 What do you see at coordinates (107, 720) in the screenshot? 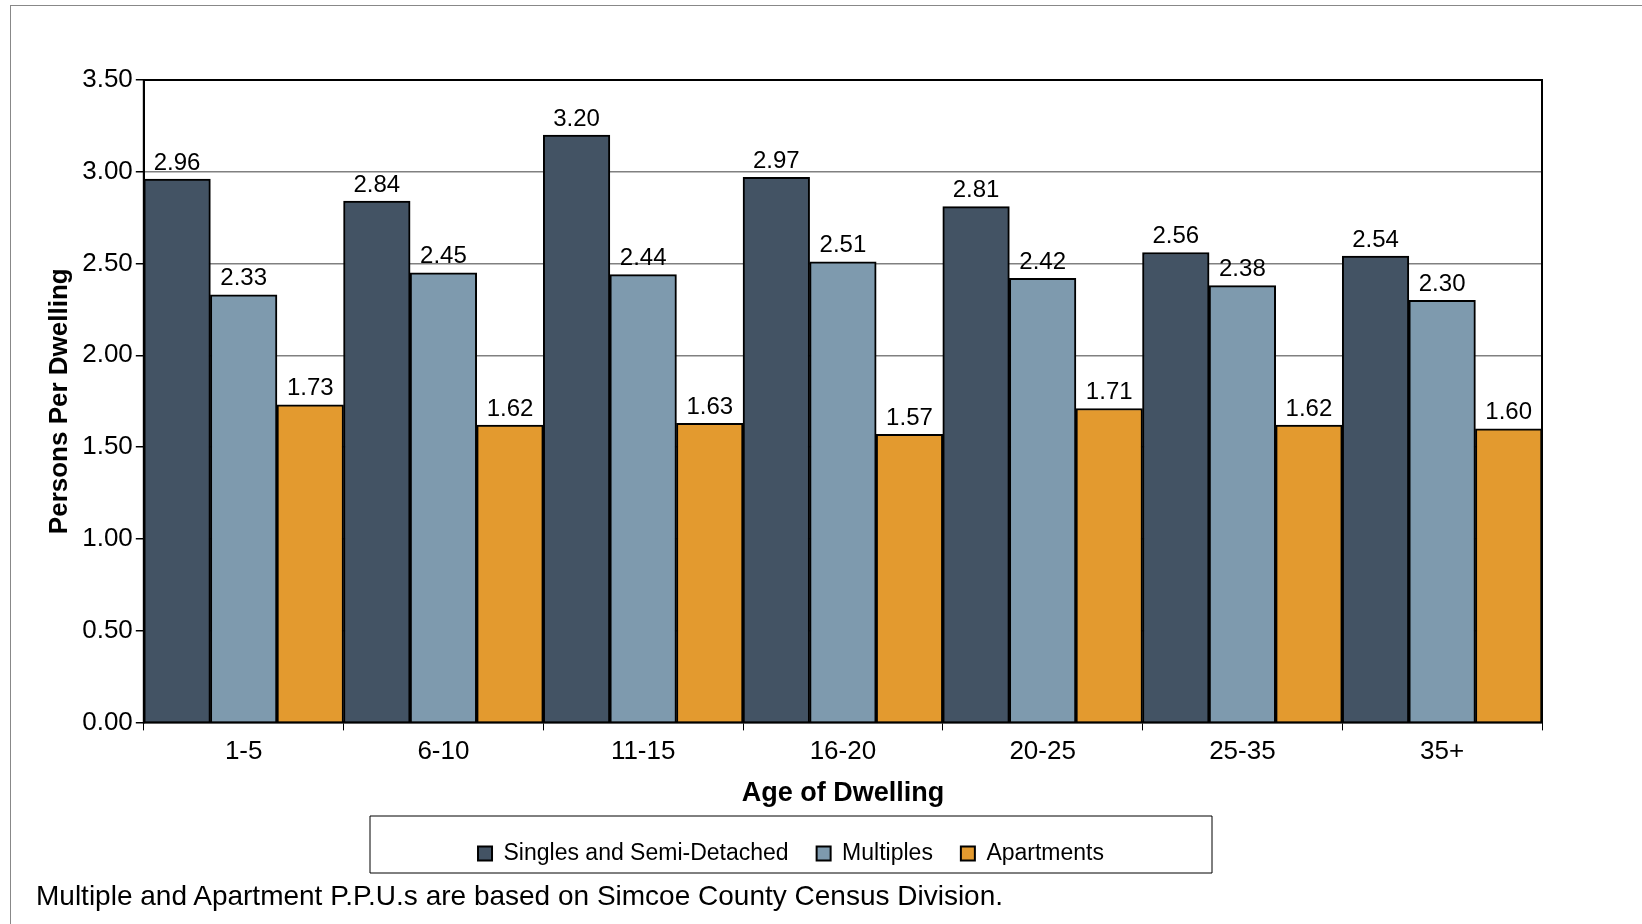
I see `y-tick-label: 0.00` at bounding box center [107, 720].